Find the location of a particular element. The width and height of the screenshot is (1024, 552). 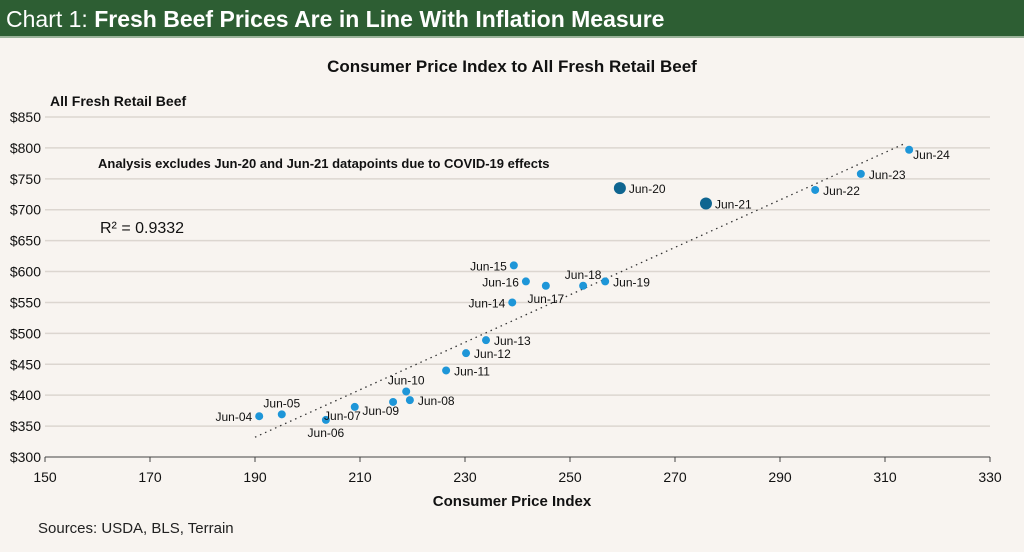

data-label: Jun-24 is located at coordinates (931, 155).